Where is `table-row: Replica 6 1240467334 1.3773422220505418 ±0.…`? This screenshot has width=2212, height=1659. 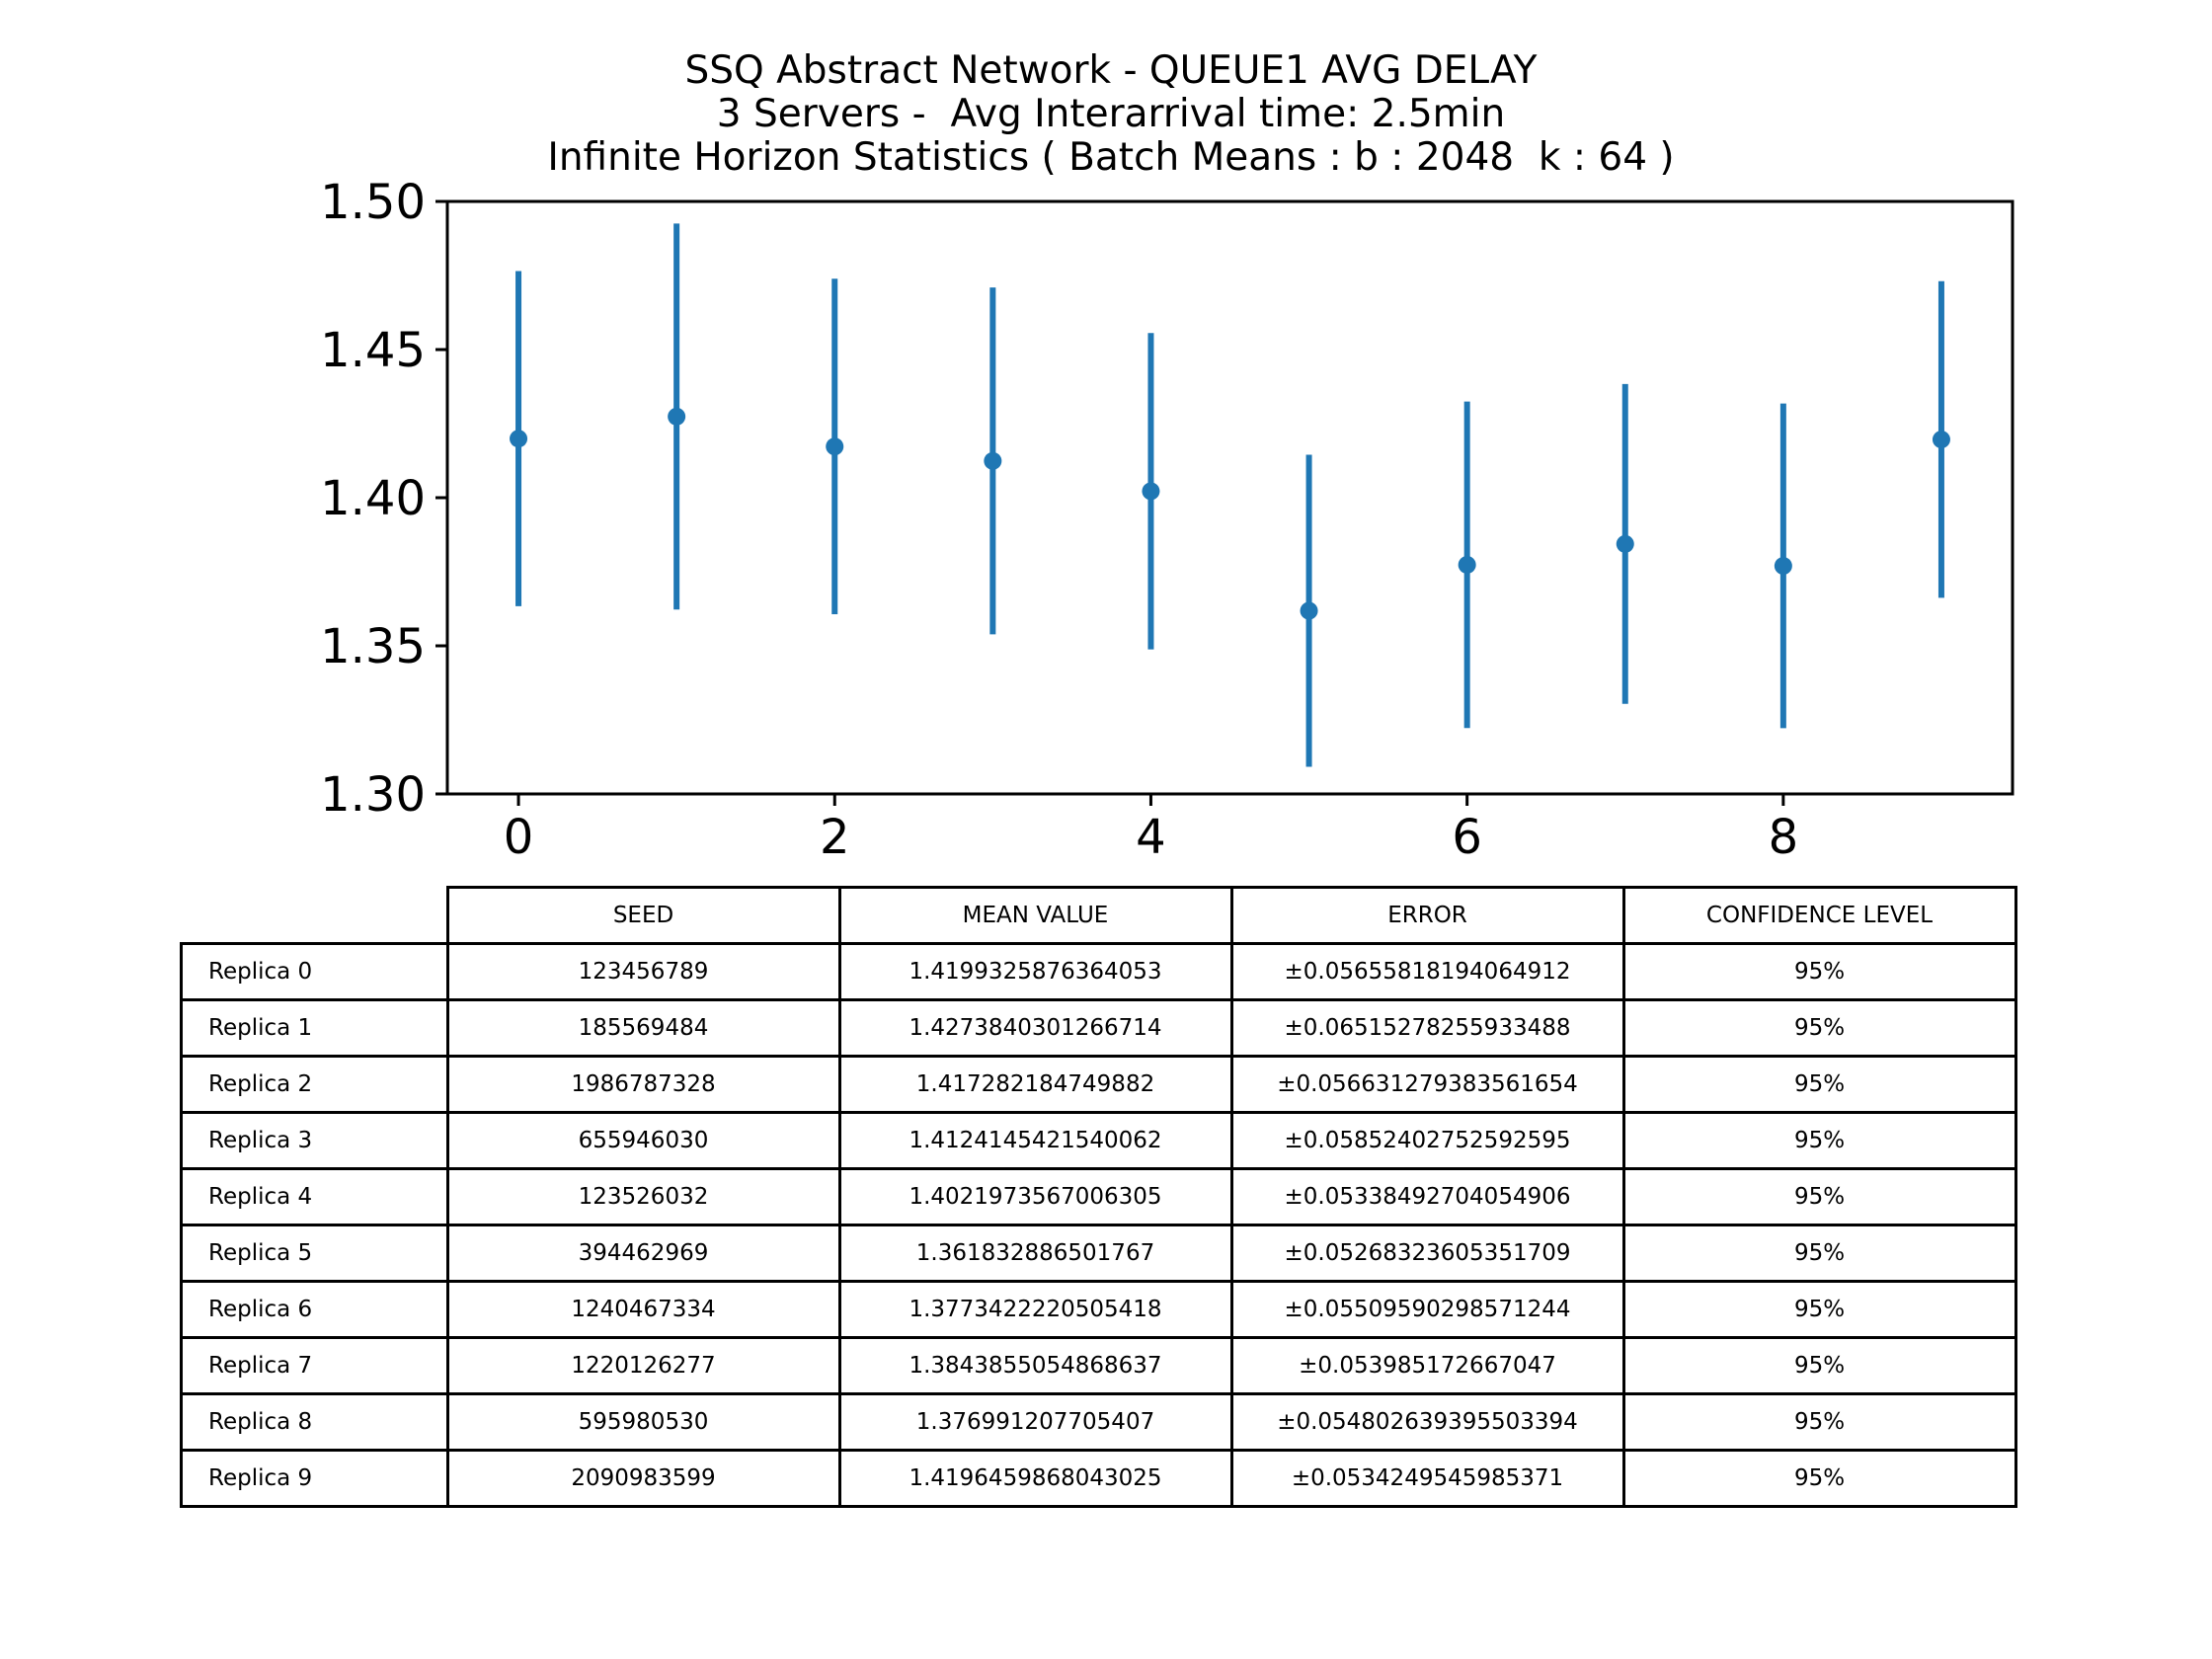 table-row: Replica 6 1240467334 1.3773422220505418 ±0.… is located at coordinates (1099, 1310).